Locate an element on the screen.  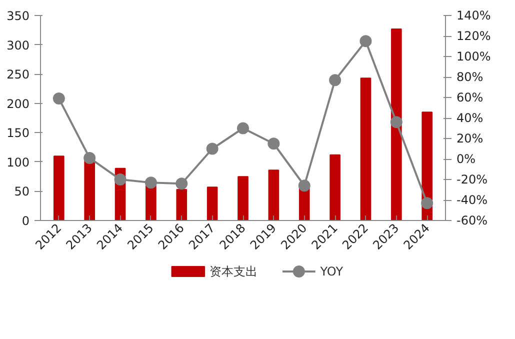
y2-tick-label: -40% is located at coordinates (472, 200).